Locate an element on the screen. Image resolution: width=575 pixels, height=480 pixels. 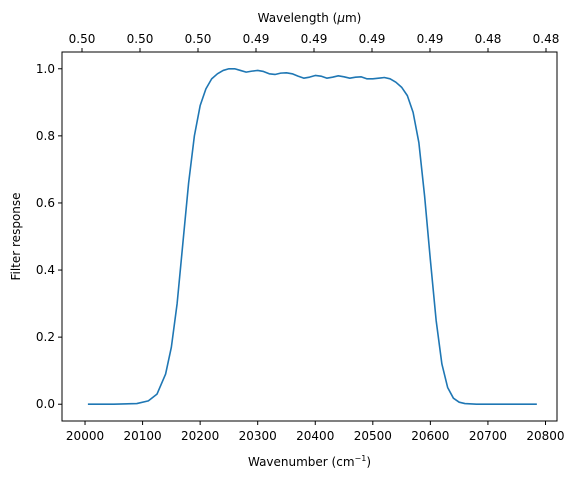
y-tick-label: 0.4 is located at coordinates (45, 270).